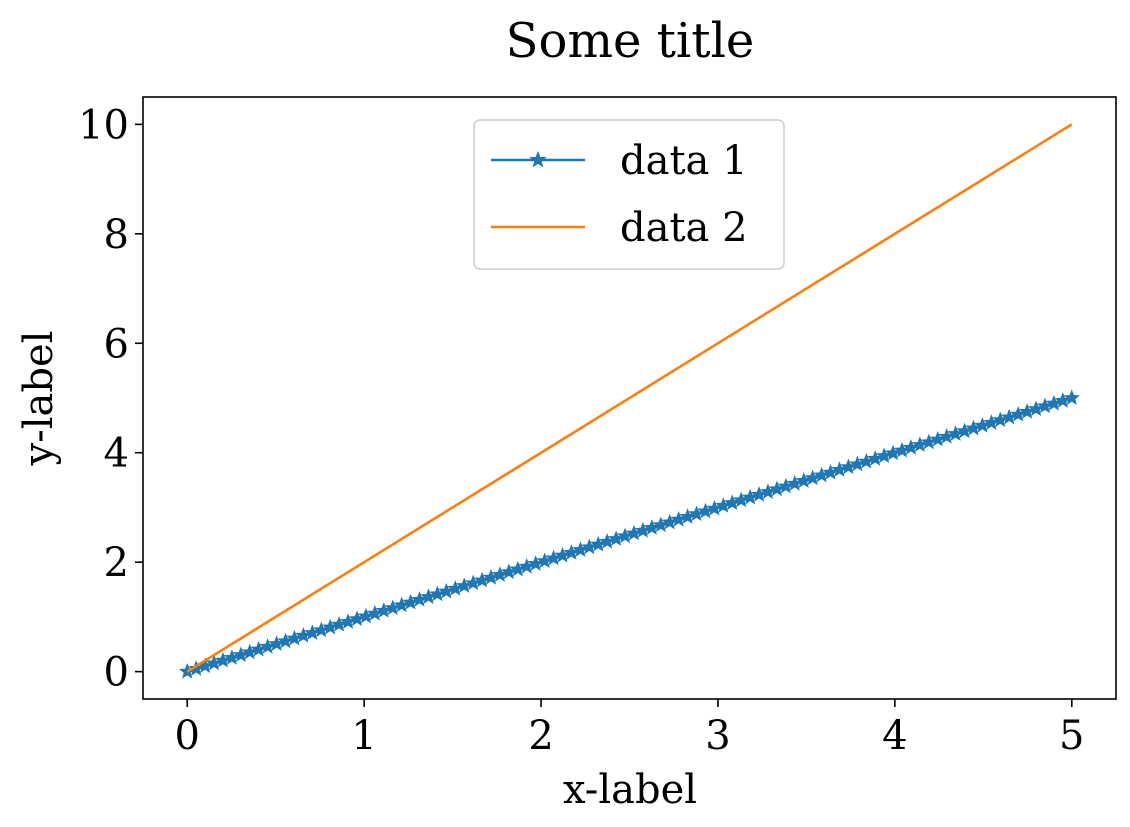 The width and height of the screenshot is (1130, 827). Describe the element at coordinates (717, 736) in the screenshot. I see `x-tick-label: 3` at that location.